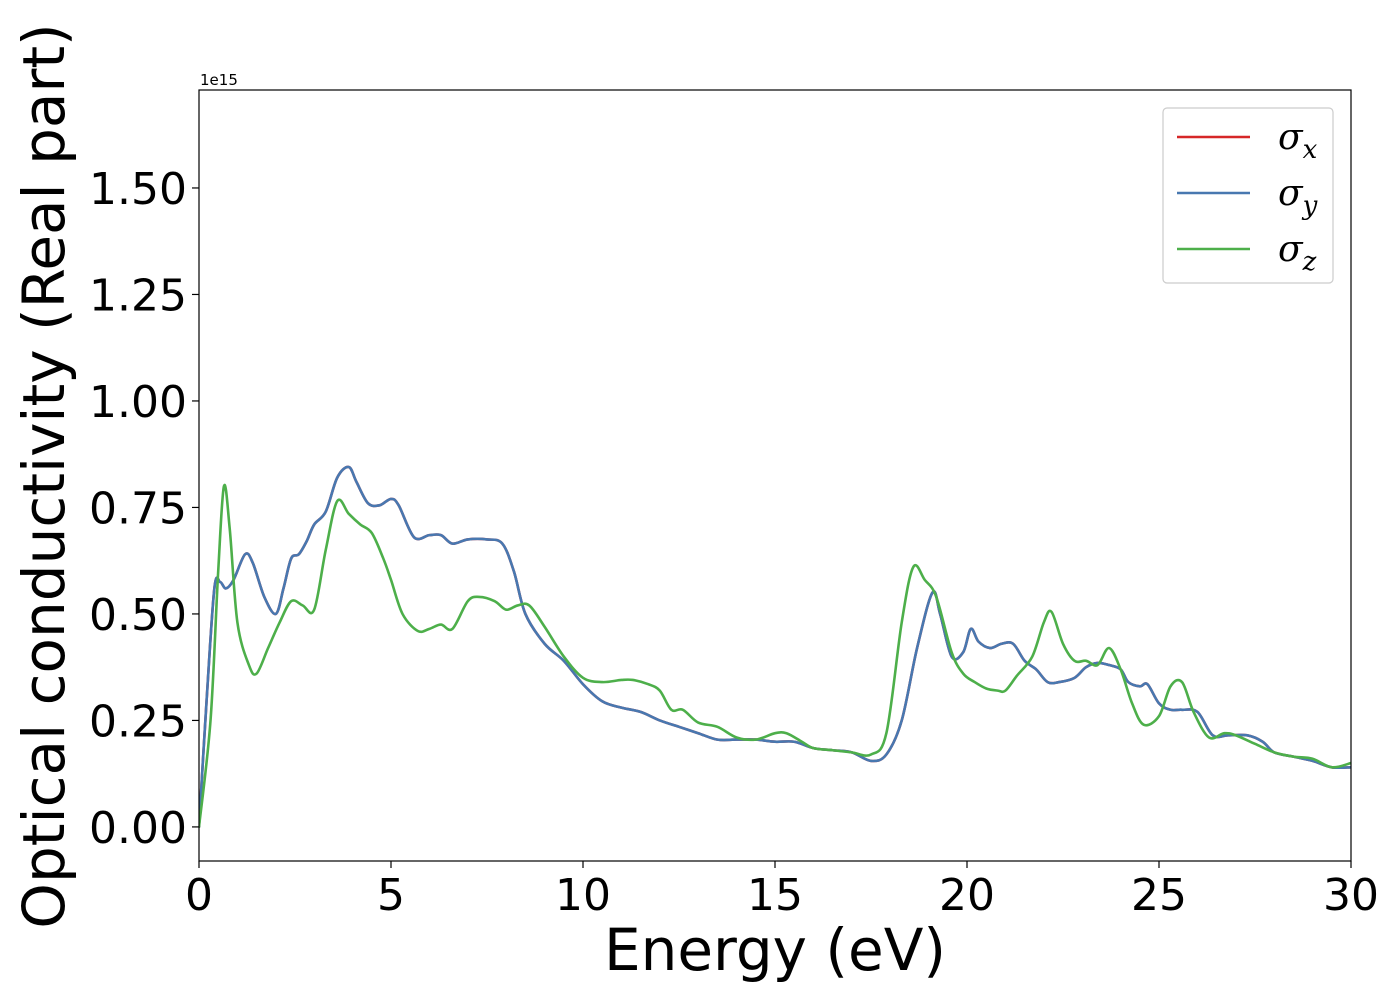 Image resolution: width=1400 pixels, height=1000 pixels. What do you see at coordinates (138, 402) in the screenshot?
I see `y-tick-label: 1.00` at bounding box center [138, 402].